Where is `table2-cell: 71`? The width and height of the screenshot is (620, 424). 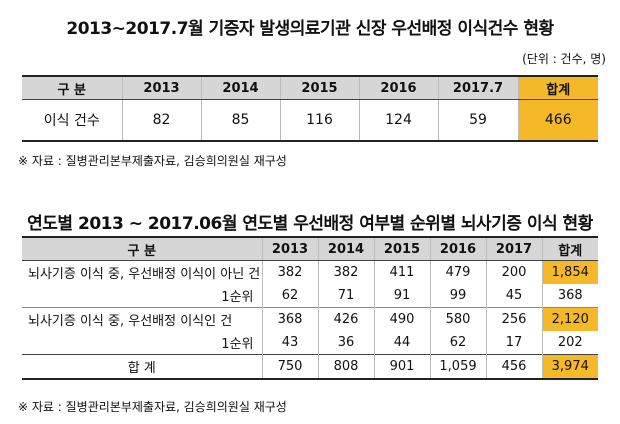 table2-cell: 71 is located at coordinates (345, 296).